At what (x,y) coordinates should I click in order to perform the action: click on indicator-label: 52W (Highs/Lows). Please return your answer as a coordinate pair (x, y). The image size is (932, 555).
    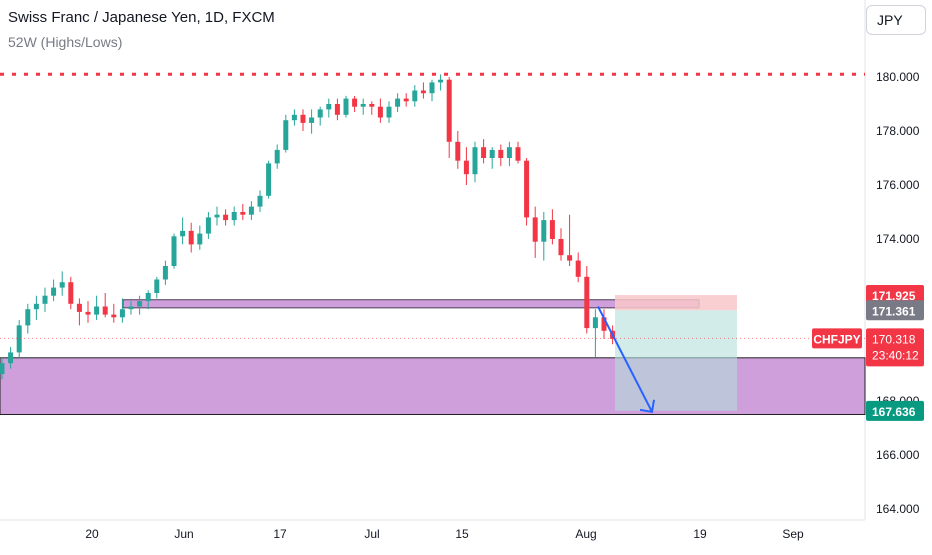
    Looking at the image, I should click on (65, 42).